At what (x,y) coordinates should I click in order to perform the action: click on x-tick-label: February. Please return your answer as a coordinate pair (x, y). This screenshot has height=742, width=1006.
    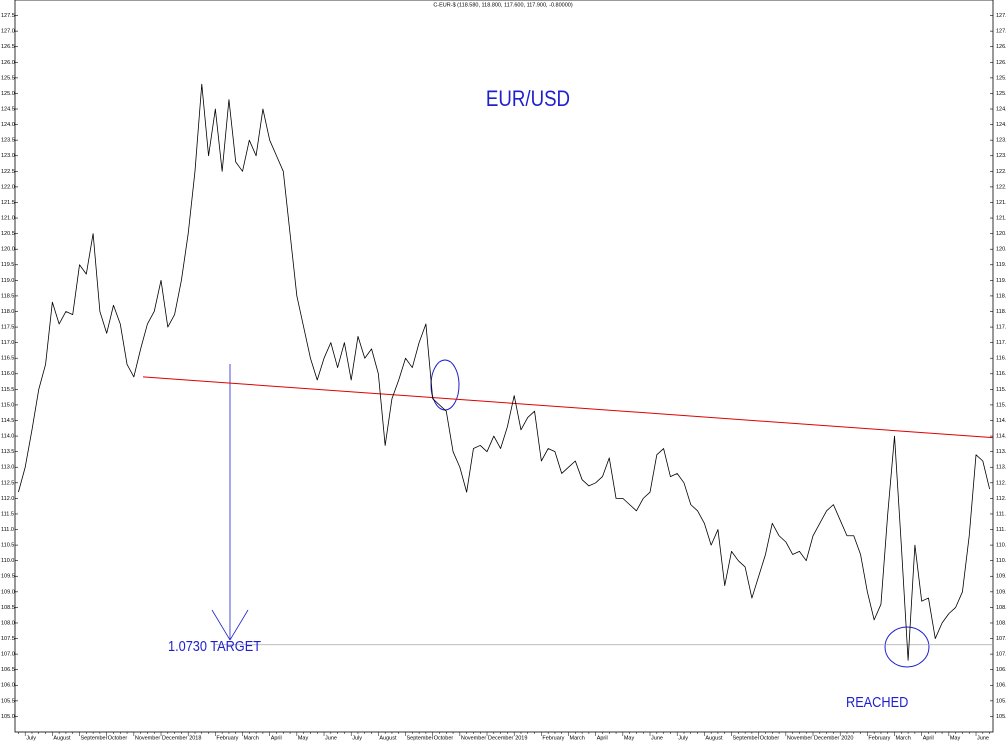
    Looking at the image, I should click on (227, 738).